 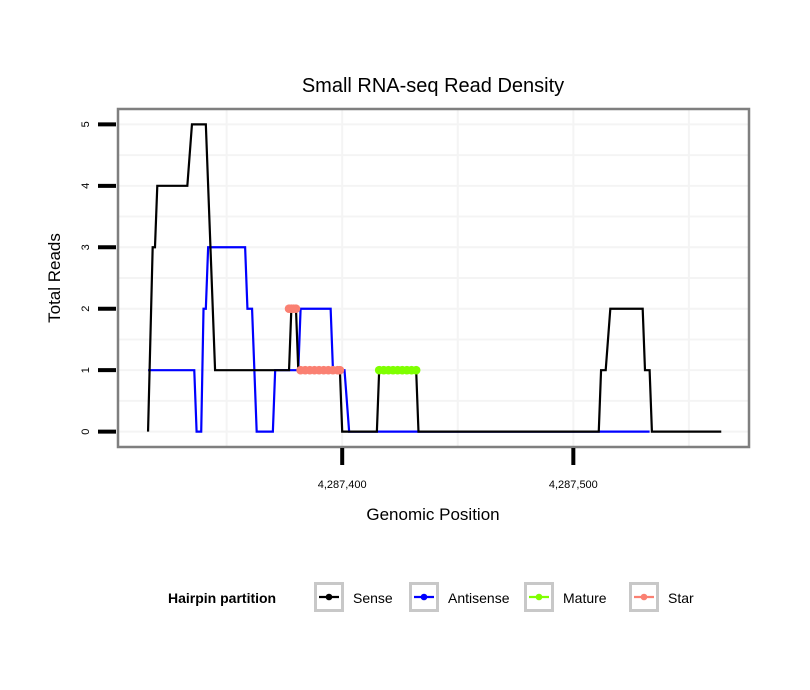 What do you see at coordinates (86, 247) in the screenshot?
I see `y-tick-label: 3` at bounding box center [86, 247].